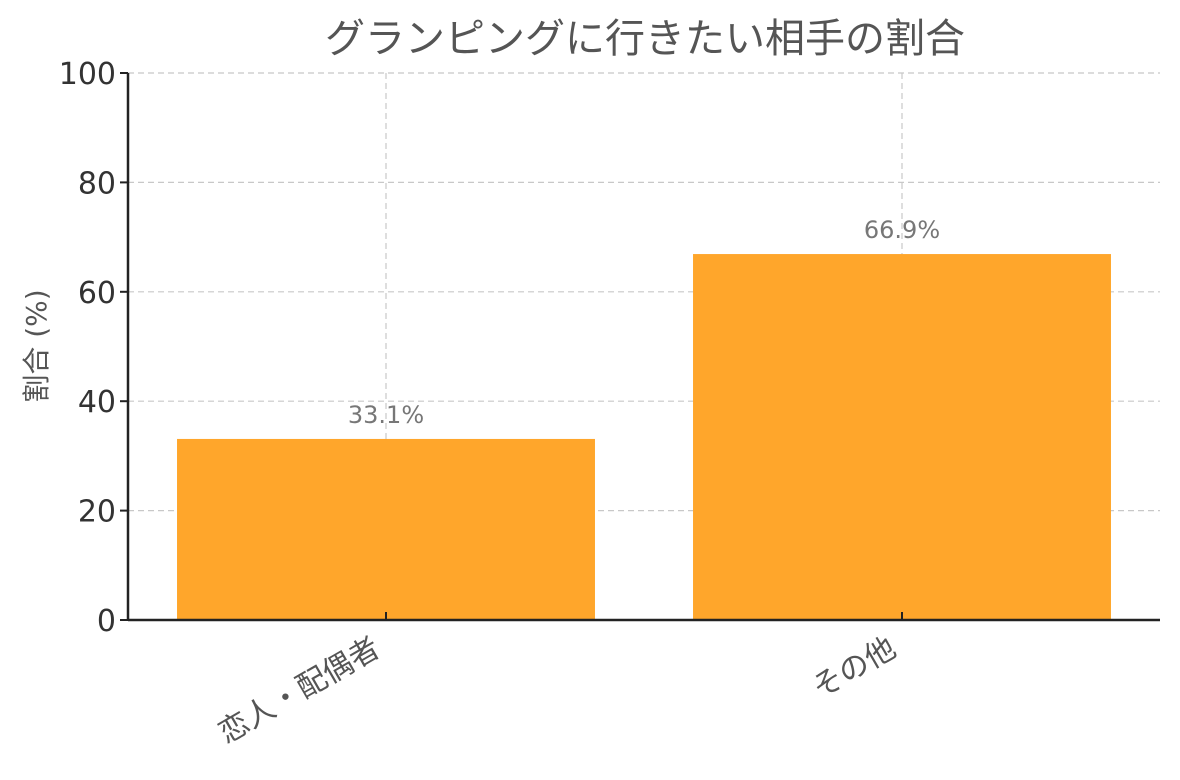 This screenshot has width=1180, height=780. I want to click on y-tick-label-0: 0, so click(106, 621).